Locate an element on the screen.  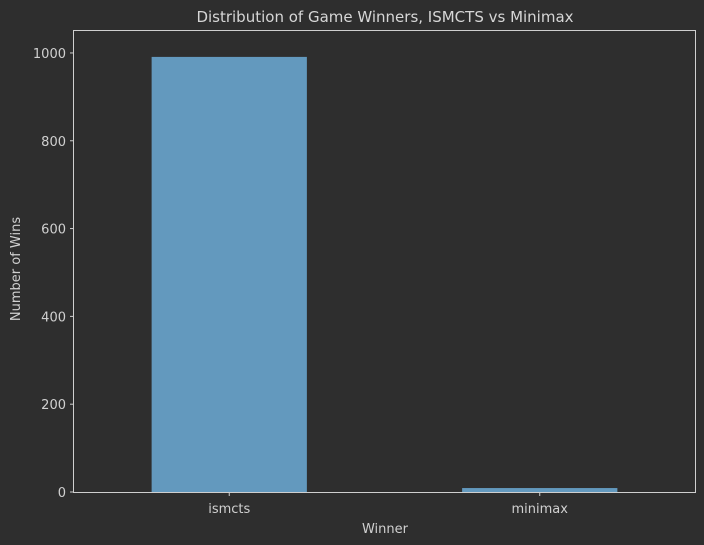
x-axis-ticks: ismcts minimax is located at coordinates (388, 504).